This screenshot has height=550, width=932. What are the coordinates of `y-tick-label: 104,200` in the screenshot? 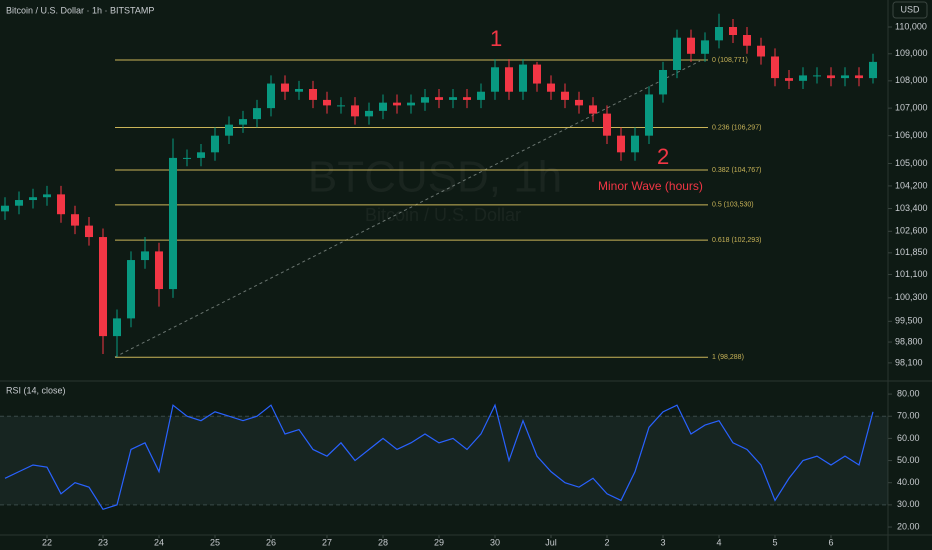 It's located at (911, 185).